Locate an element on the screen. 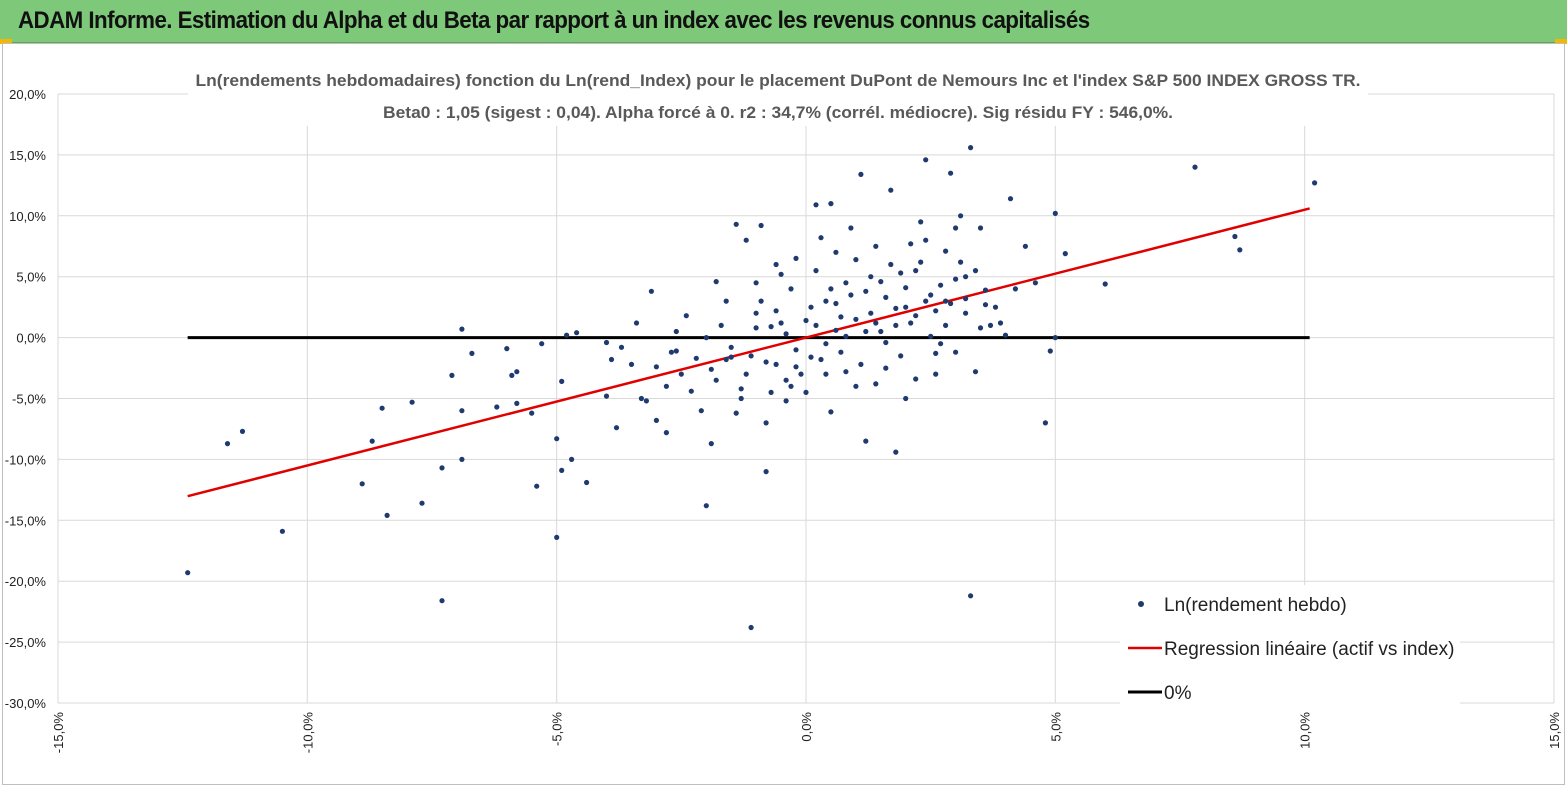 This screenshot has height=787, width=1567. legend-label-points: Ln(rendement hebdo) is located at coordinates (1255, 605).